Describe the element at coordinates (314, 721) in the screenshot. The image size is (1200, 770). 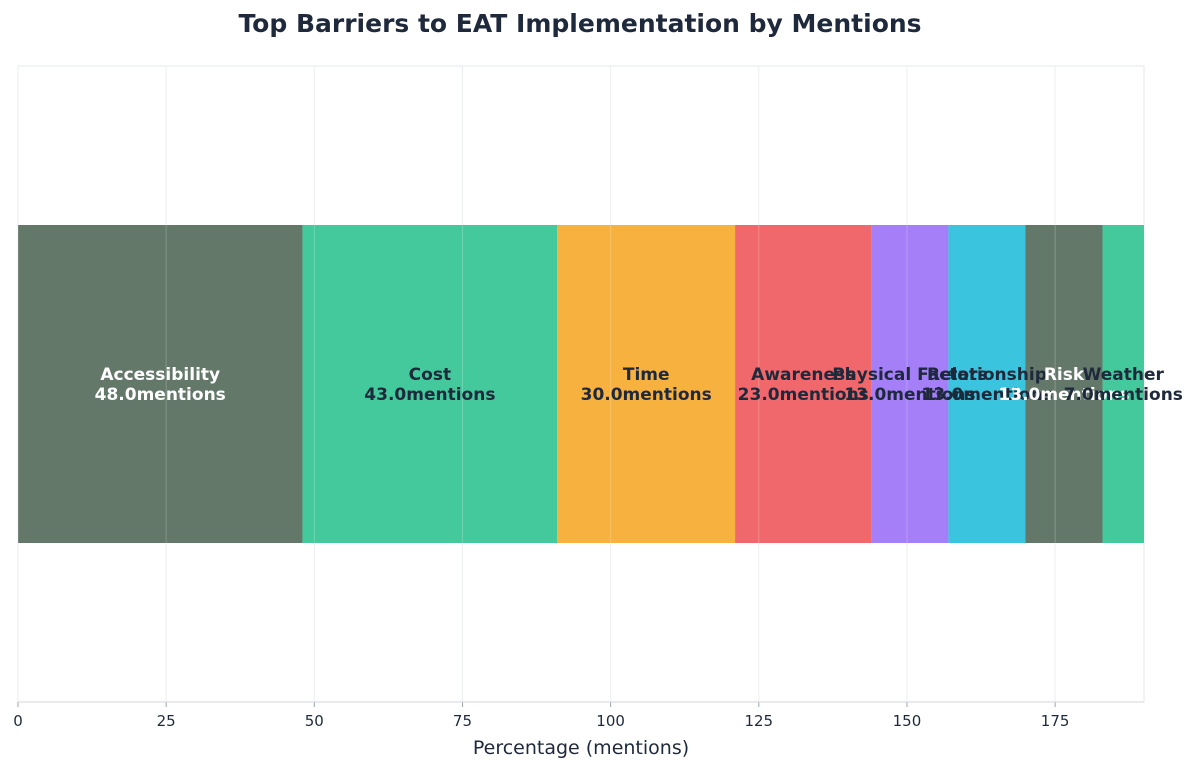
I see `x-tick-label: 50` at that location.